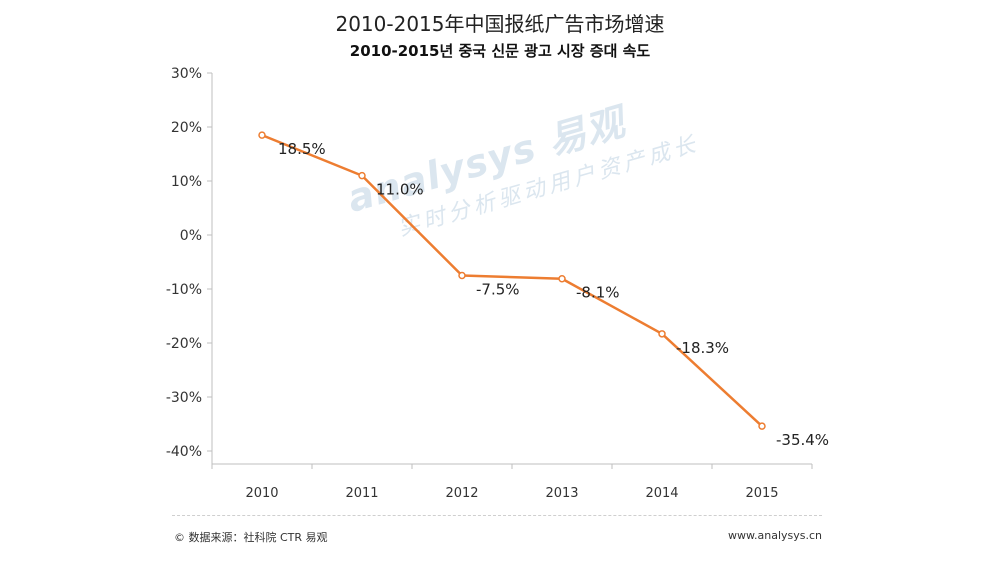 The height and width of the screenshot is (561, 1000). Describe the element at coordinates (302, 149) in the screenshot. I see `data-label: 18.5%` at that location.